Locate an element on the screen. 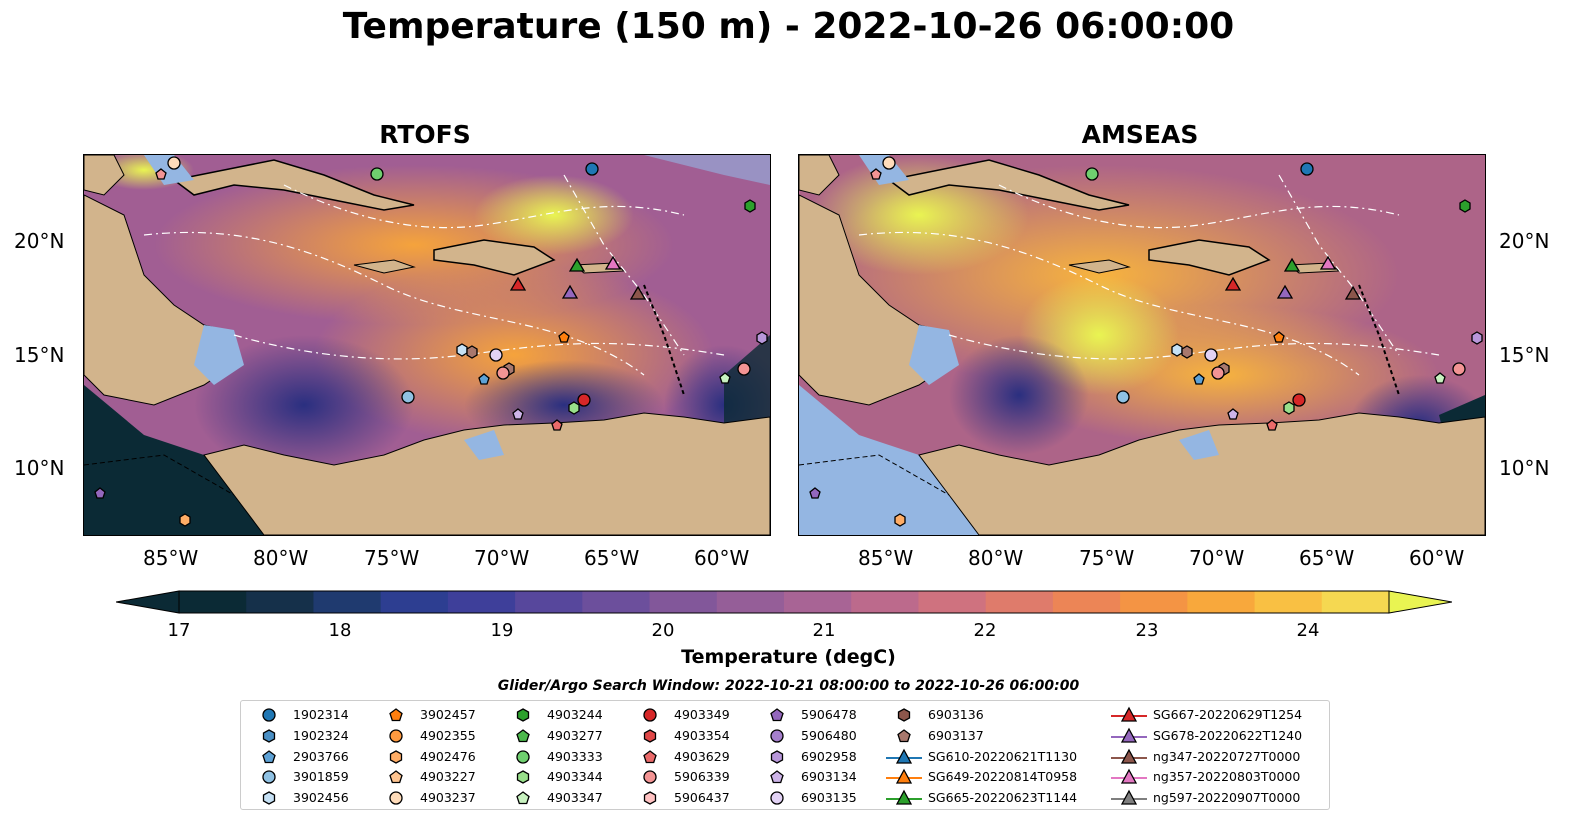 This screenshot has width=1577, height=826. legend-label: 4903237 is located at coordinates (448, 798).